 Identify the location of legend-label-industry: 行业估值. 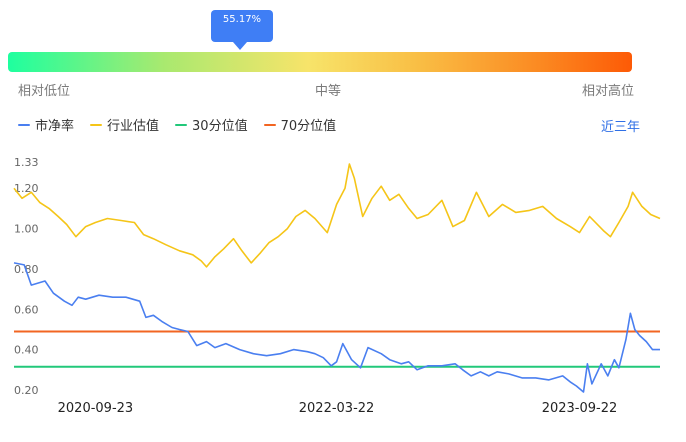
(133, 126).